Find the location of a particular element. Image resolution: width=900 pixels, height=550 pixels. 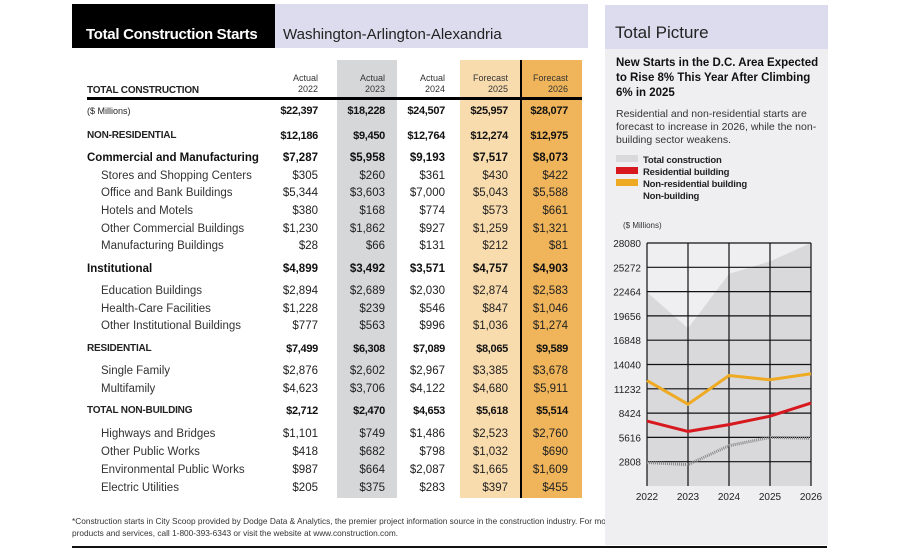

table-title: Total Construction Starts is located at coordinates (173, 26).